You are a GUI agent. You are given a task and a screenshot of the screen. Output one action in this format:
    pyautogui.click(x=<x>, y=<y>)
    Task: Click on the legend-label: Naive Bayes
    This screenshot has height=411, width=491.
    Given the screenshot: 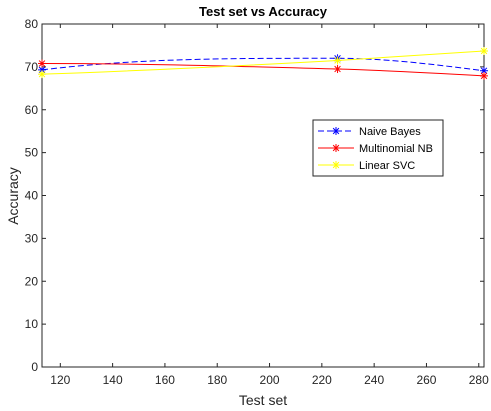 What is the action you would take?
    pyautogui.click(x=390, y=132)
    